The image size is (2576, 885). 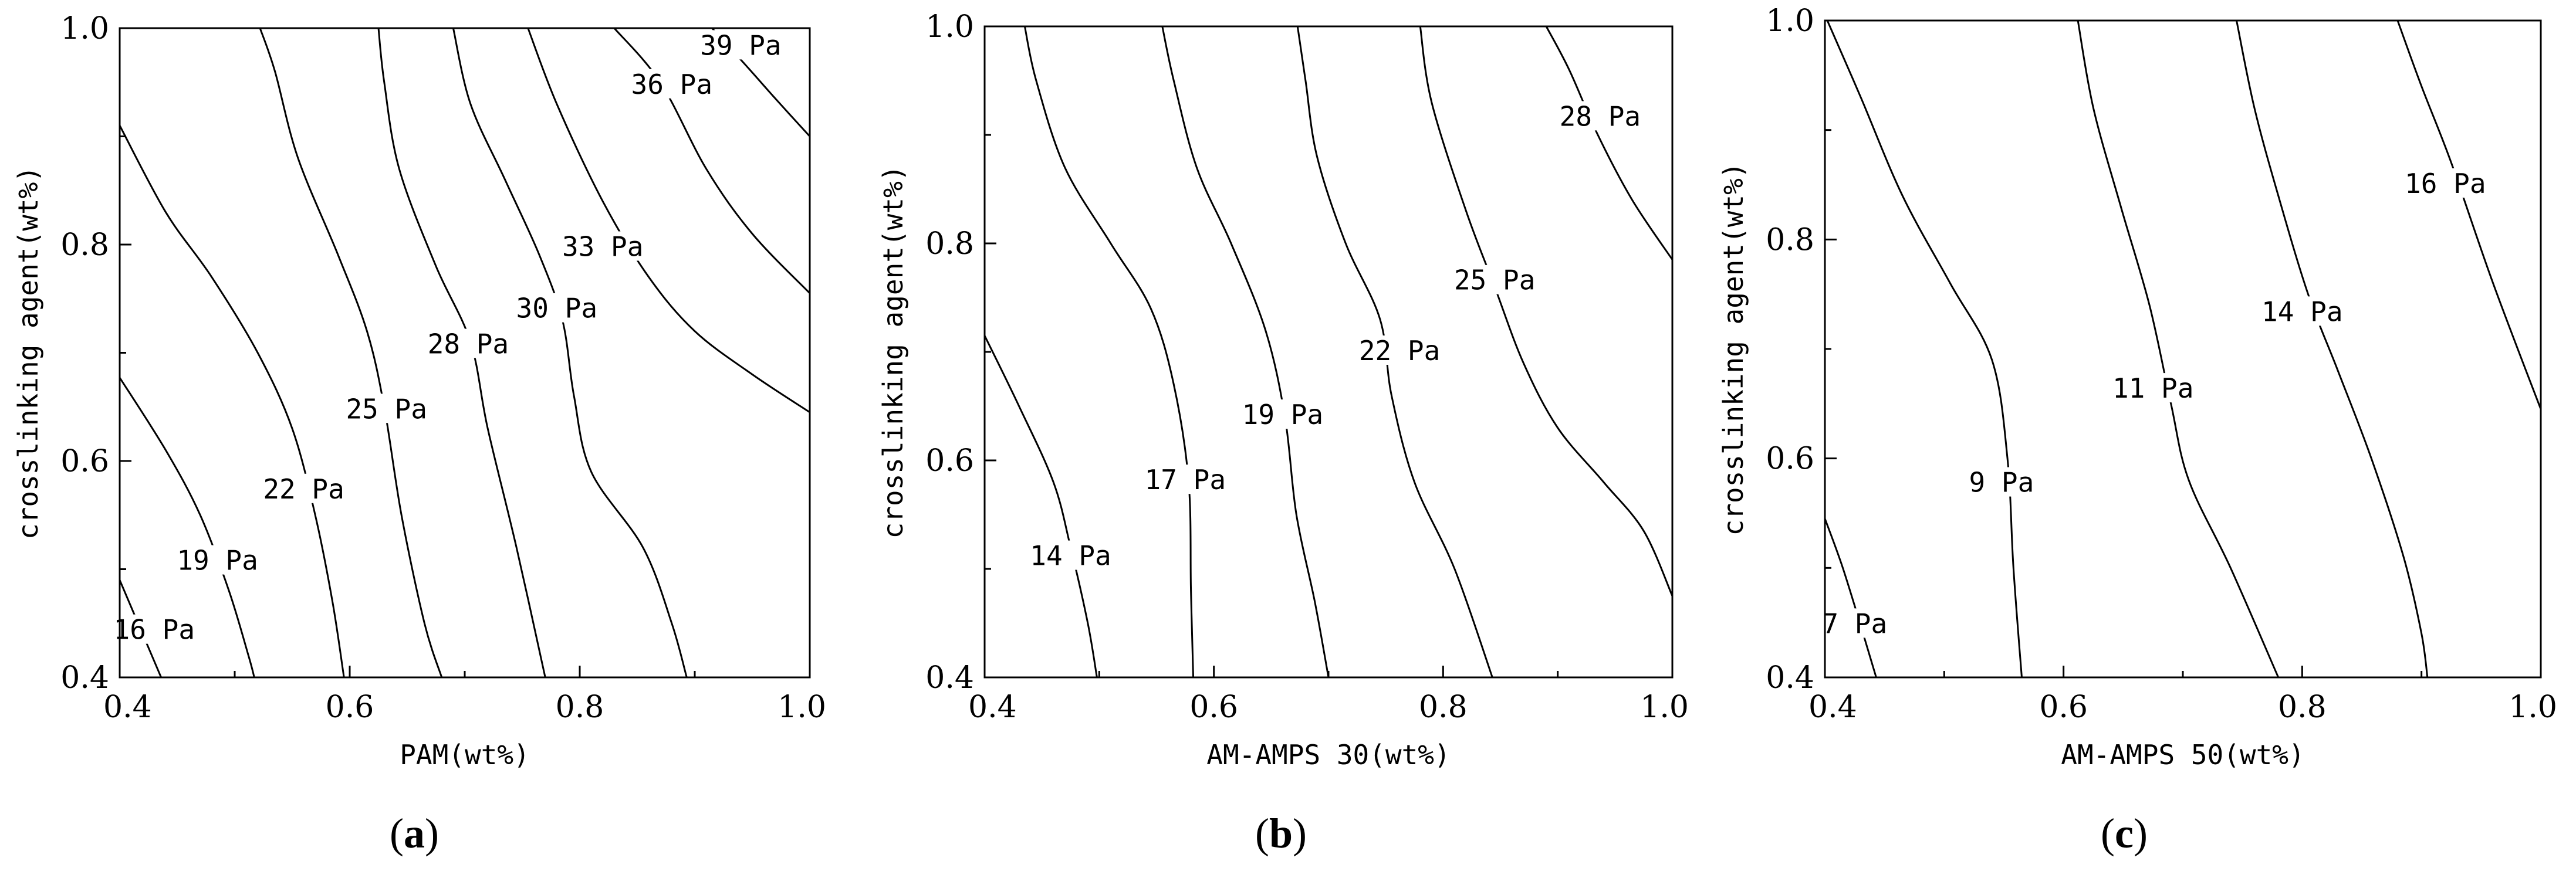 I want to click on contour-label: 39 Pa, so click(x=740, y=45).